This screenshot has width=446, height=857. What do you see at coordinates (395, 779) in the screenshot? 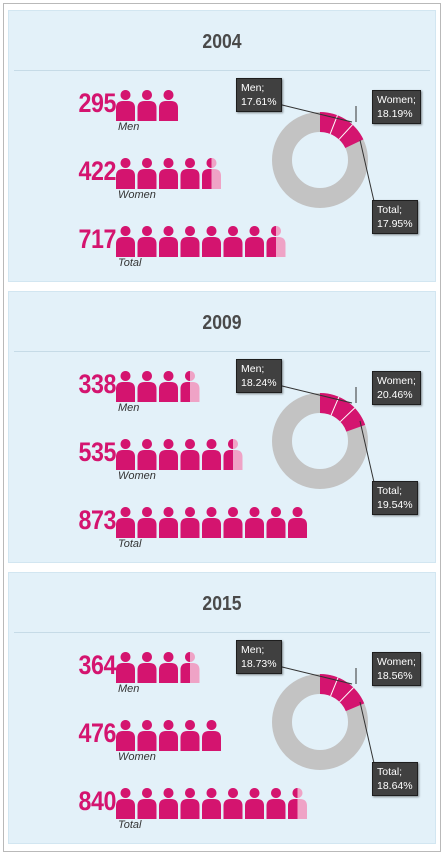
I see `callout-total: Total; 18.64%` at bounding box center [395, 779].